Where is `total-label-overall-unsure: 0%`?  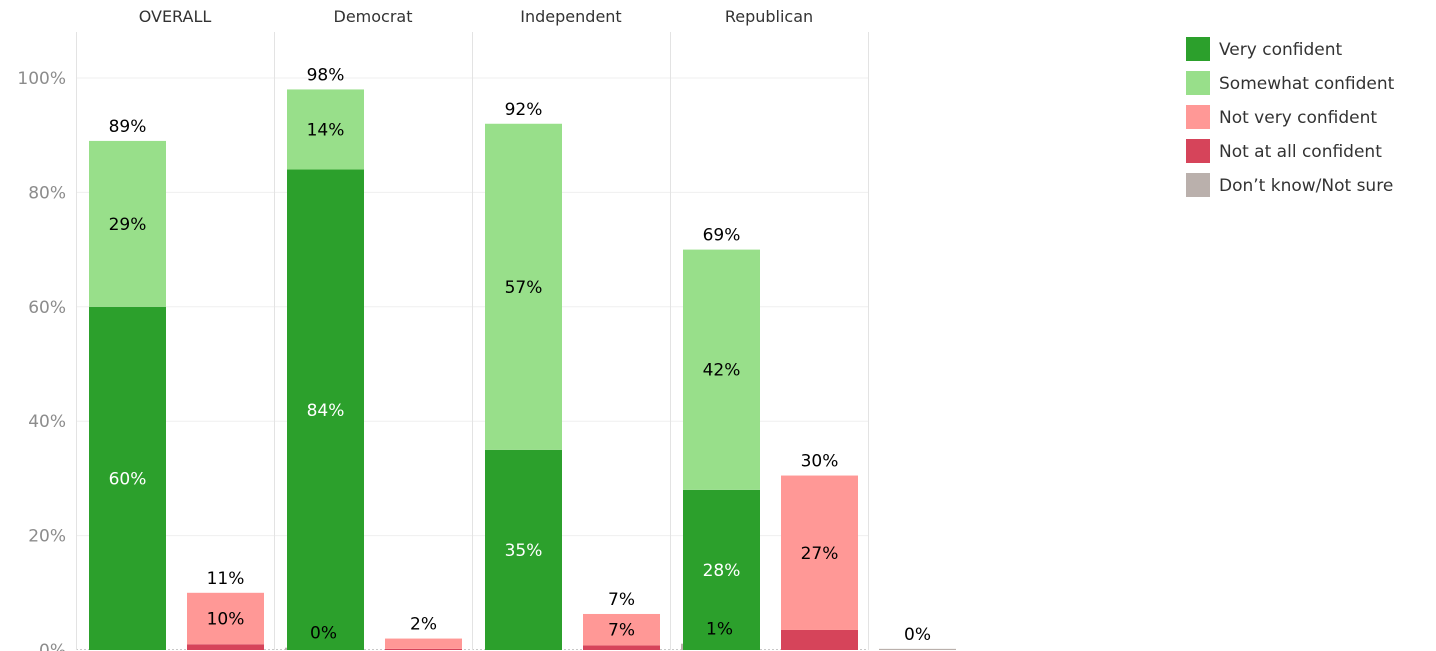
total-label-overall-unsure: 0% is located at coordinates (323, 634).